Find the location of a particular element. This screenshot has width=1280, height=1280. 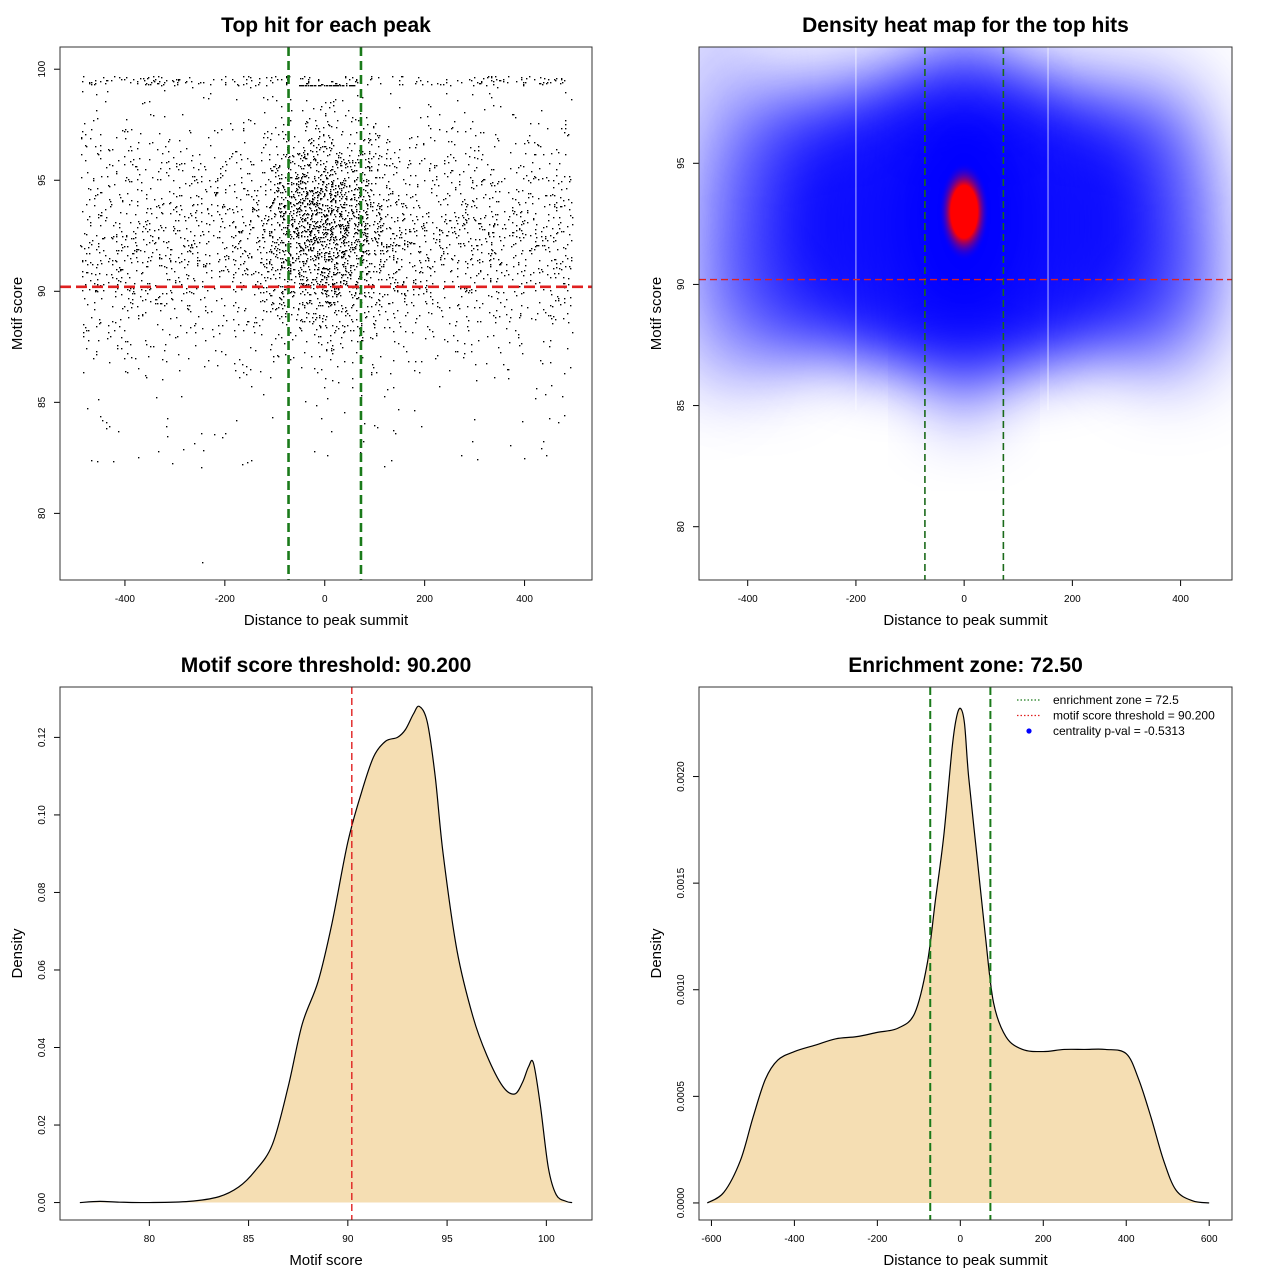

density-area is located at coordinates (326, 954).